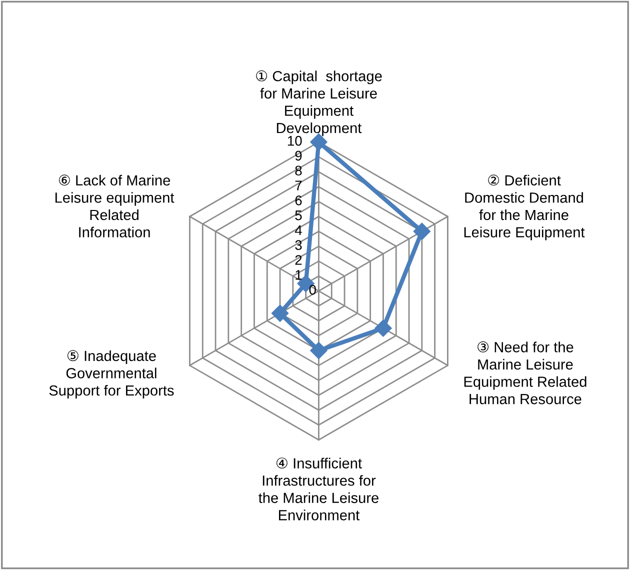 This screenshot has width=630, height=570. What do you see at coordinates (318, 489) in the screenshot?
I see `spoke-label: ④ Insufficient Infrastructures for the Marine Leisure Environment` at bounding box center [318, 489].